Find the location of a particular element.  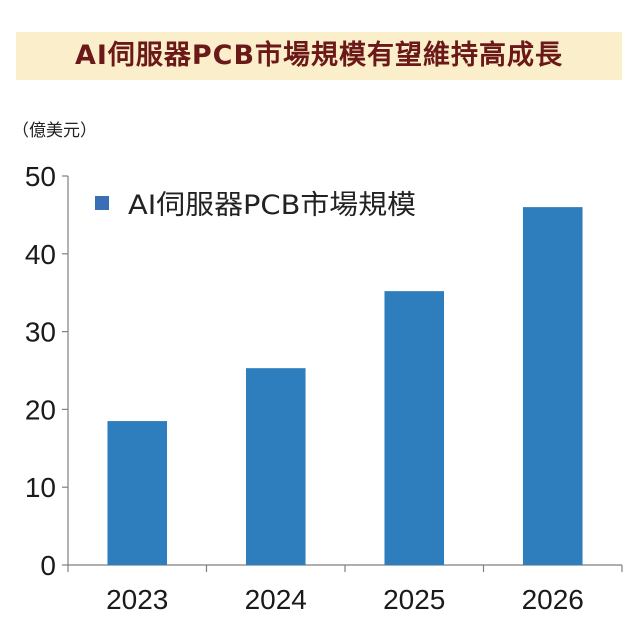

title-banner: AI伺服器PCB市場規模有望維持高成長 is located at coordinates (319, 56).